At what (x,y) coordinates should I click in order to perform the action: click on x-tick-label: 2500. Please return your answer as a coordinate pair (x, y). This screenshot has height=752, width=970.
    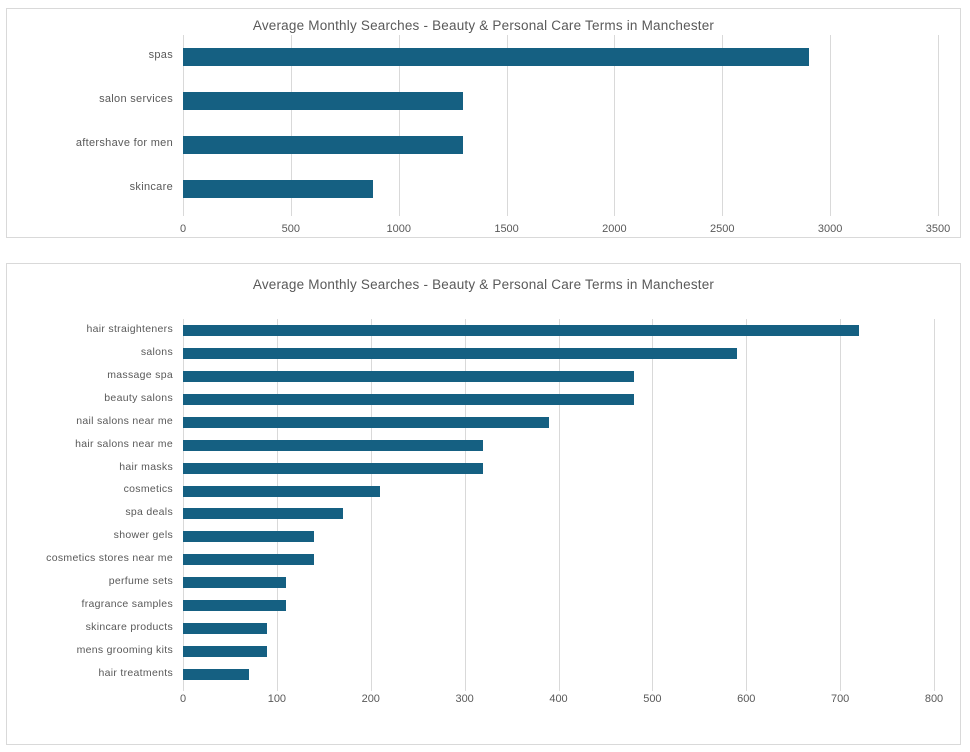
    Looking at the image, I should click on (722, 229).